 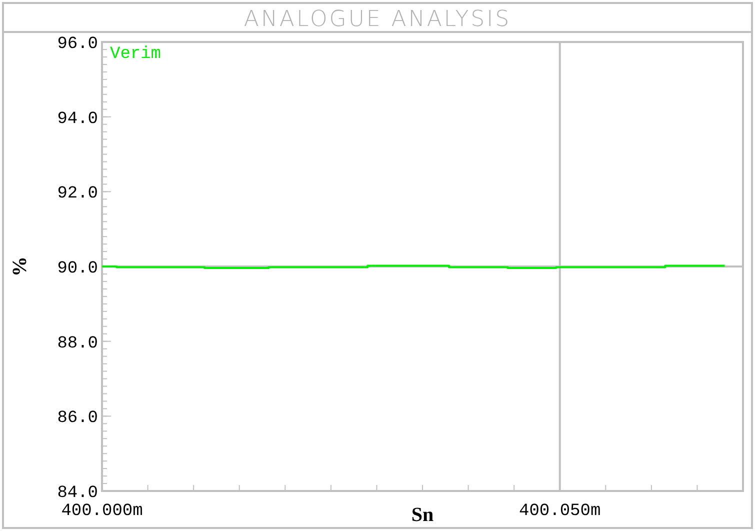 I want to click on y-tick-label: 94.0, so click(x=77, y=119).